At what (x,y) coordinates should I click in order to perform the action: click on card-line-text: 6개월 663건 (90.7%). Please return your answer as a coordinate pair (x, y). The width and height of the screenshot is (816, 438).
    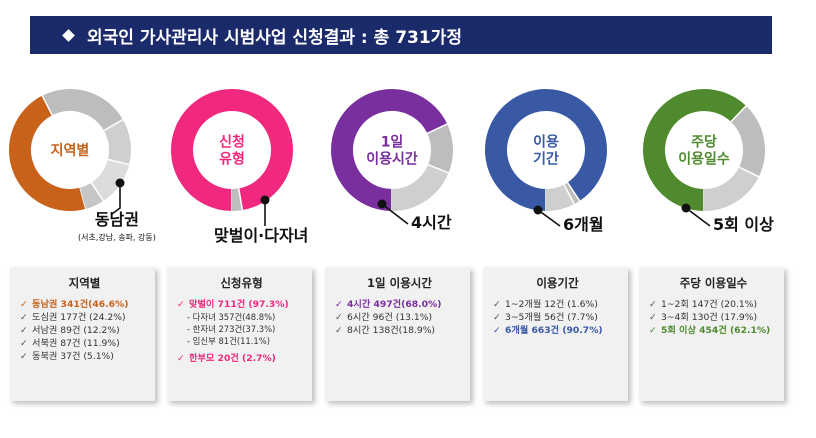
    Looking at the image, I should click on (554, 330).